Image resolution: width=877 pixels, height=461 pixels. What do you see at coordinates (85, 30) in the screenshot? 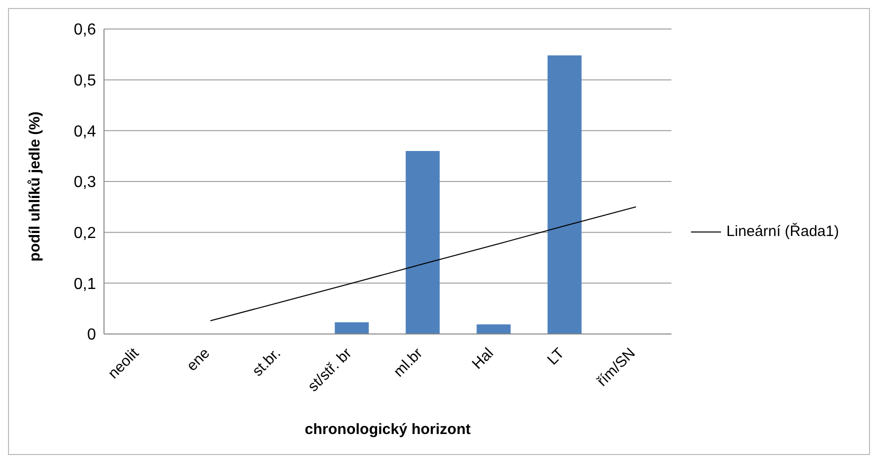
I see `y-tick-label: 0,6` at bounding box center [85, 30].